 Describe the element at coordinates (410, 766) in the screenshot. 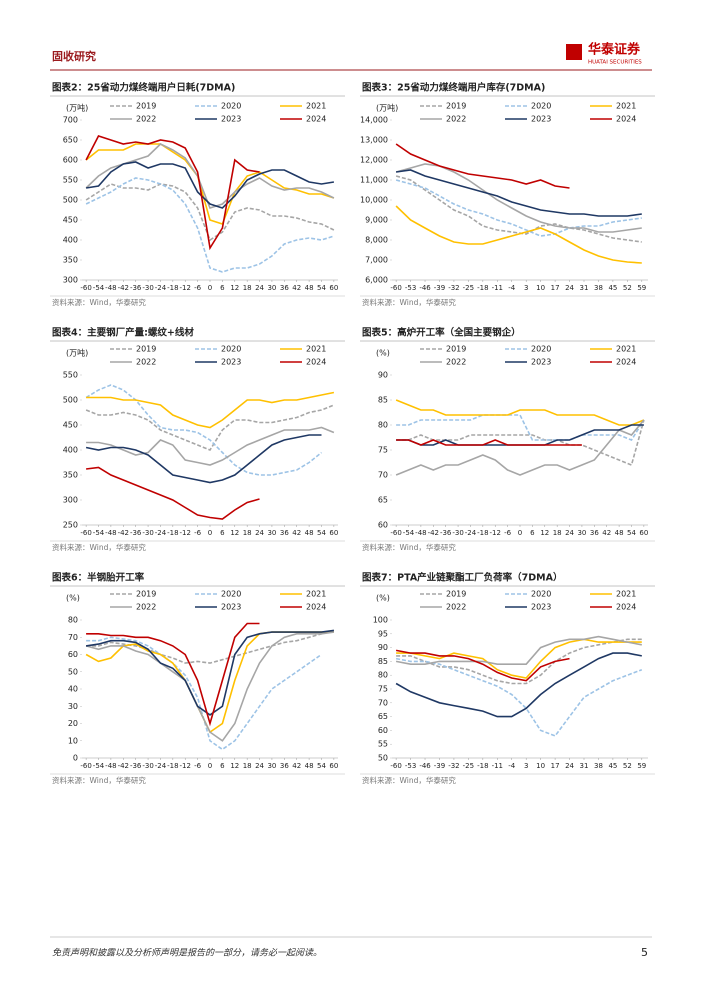

I see `x-tick-label: -53` at that location.